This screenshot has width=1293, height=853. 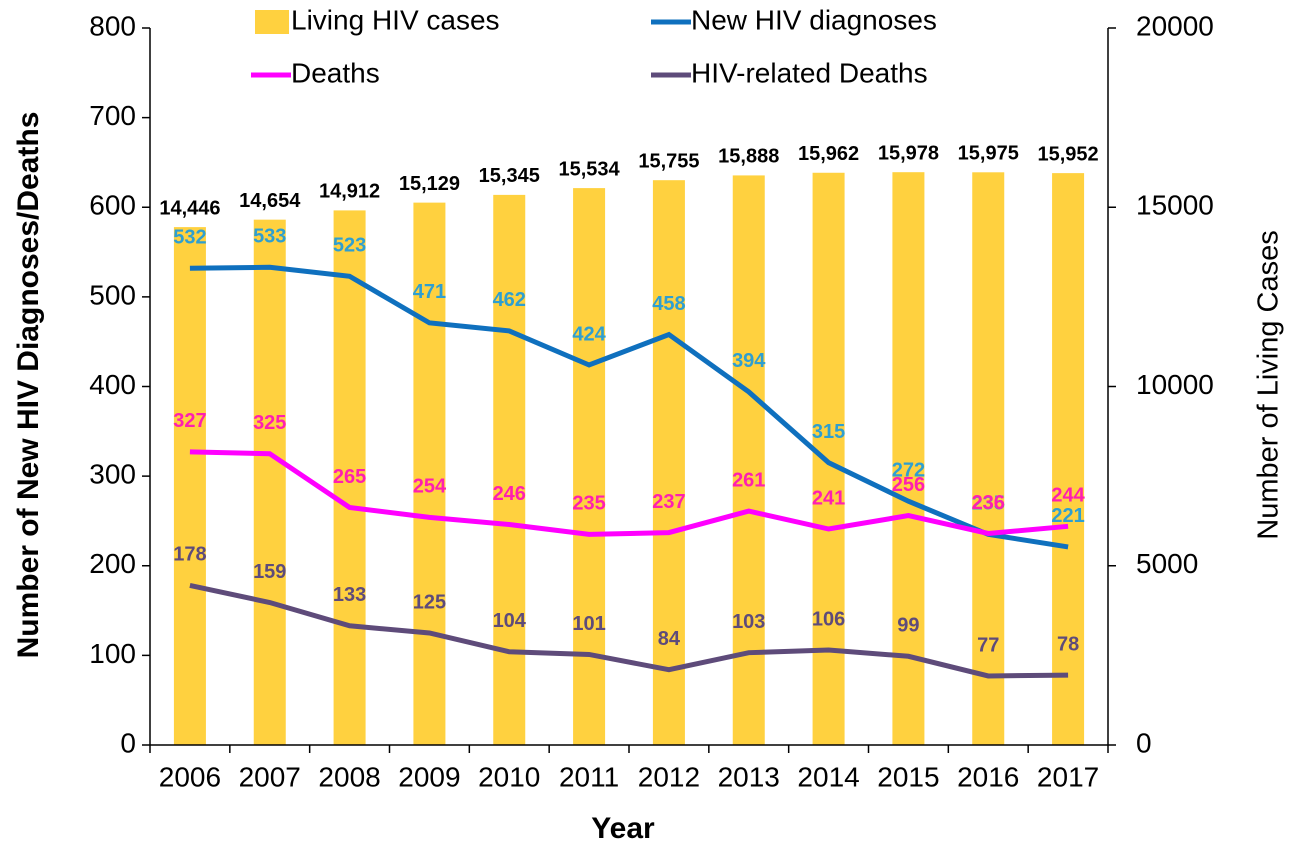 What do you see at coordinates (189, 208) in the screenshot?
I see `data-label: 14,446` at bounding box center [189, 208].